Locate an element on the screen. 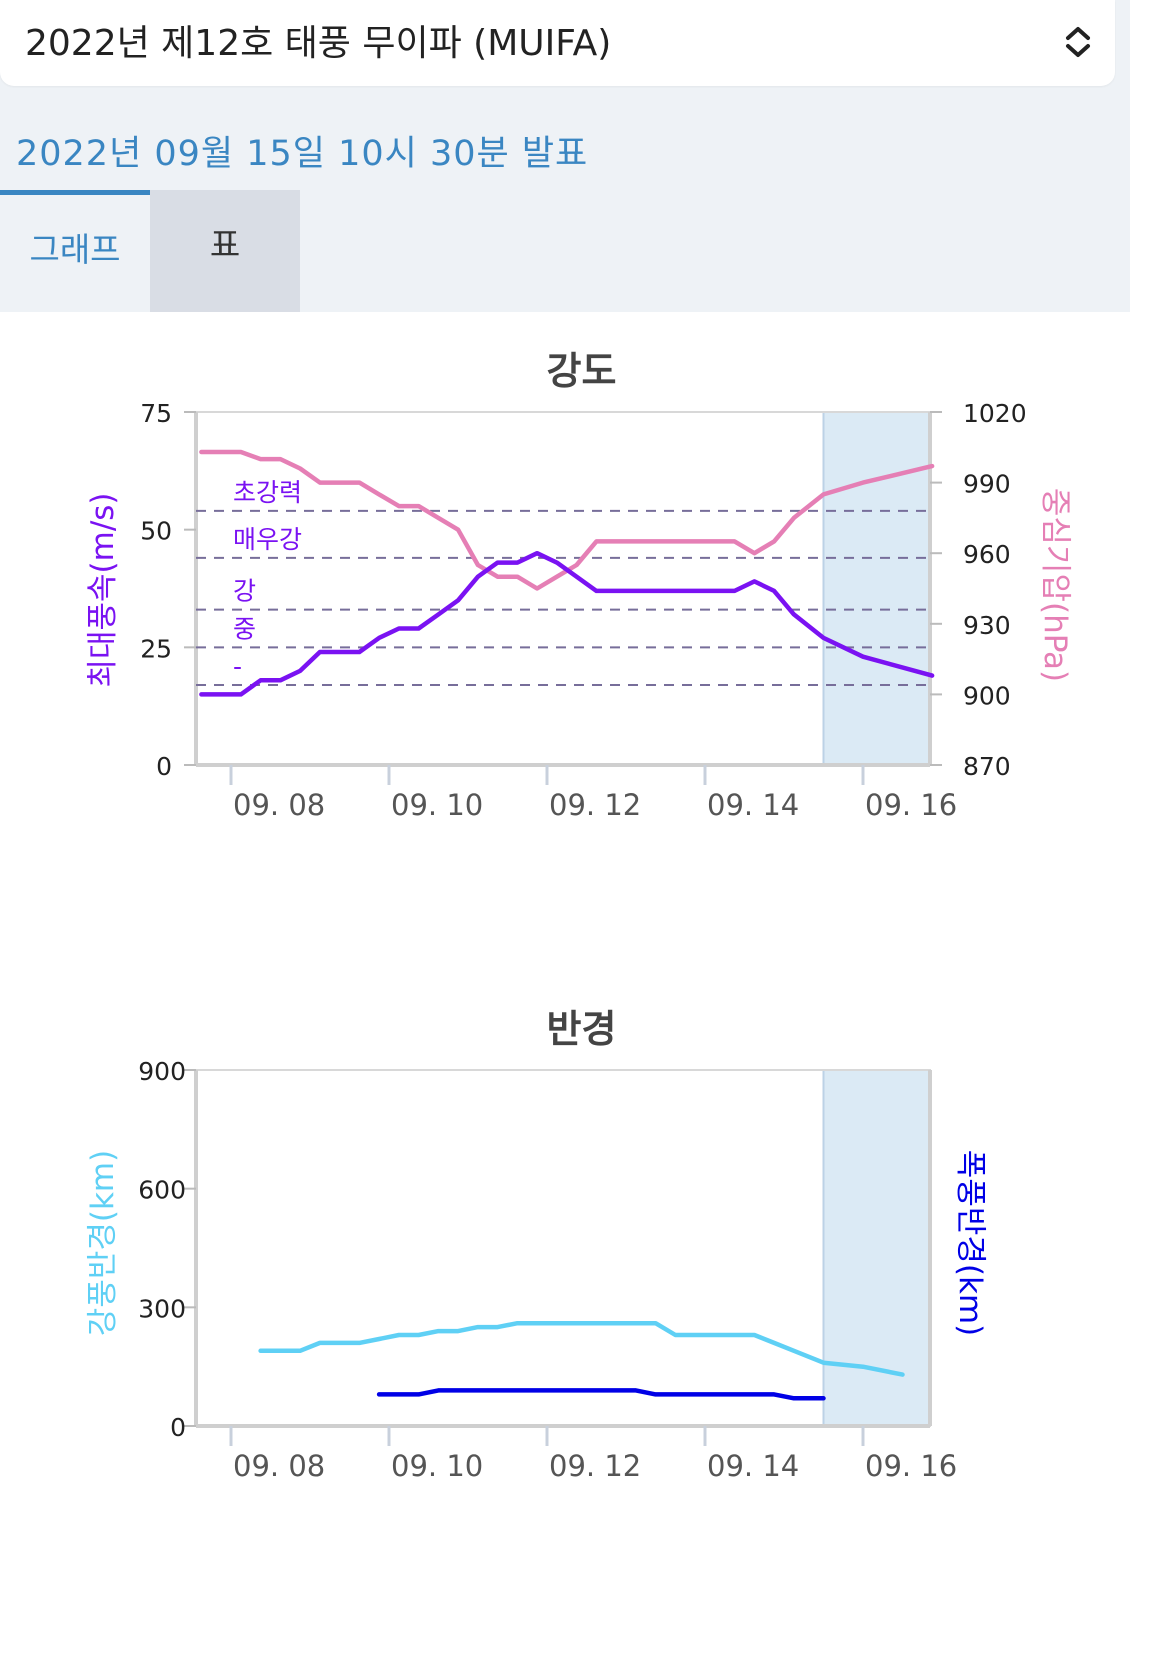 Image resolution: width=1163 pixels, height=1660 pixels. y-right-axis-label: 중심기압(hPa) is located at coordinates (1055, 585).